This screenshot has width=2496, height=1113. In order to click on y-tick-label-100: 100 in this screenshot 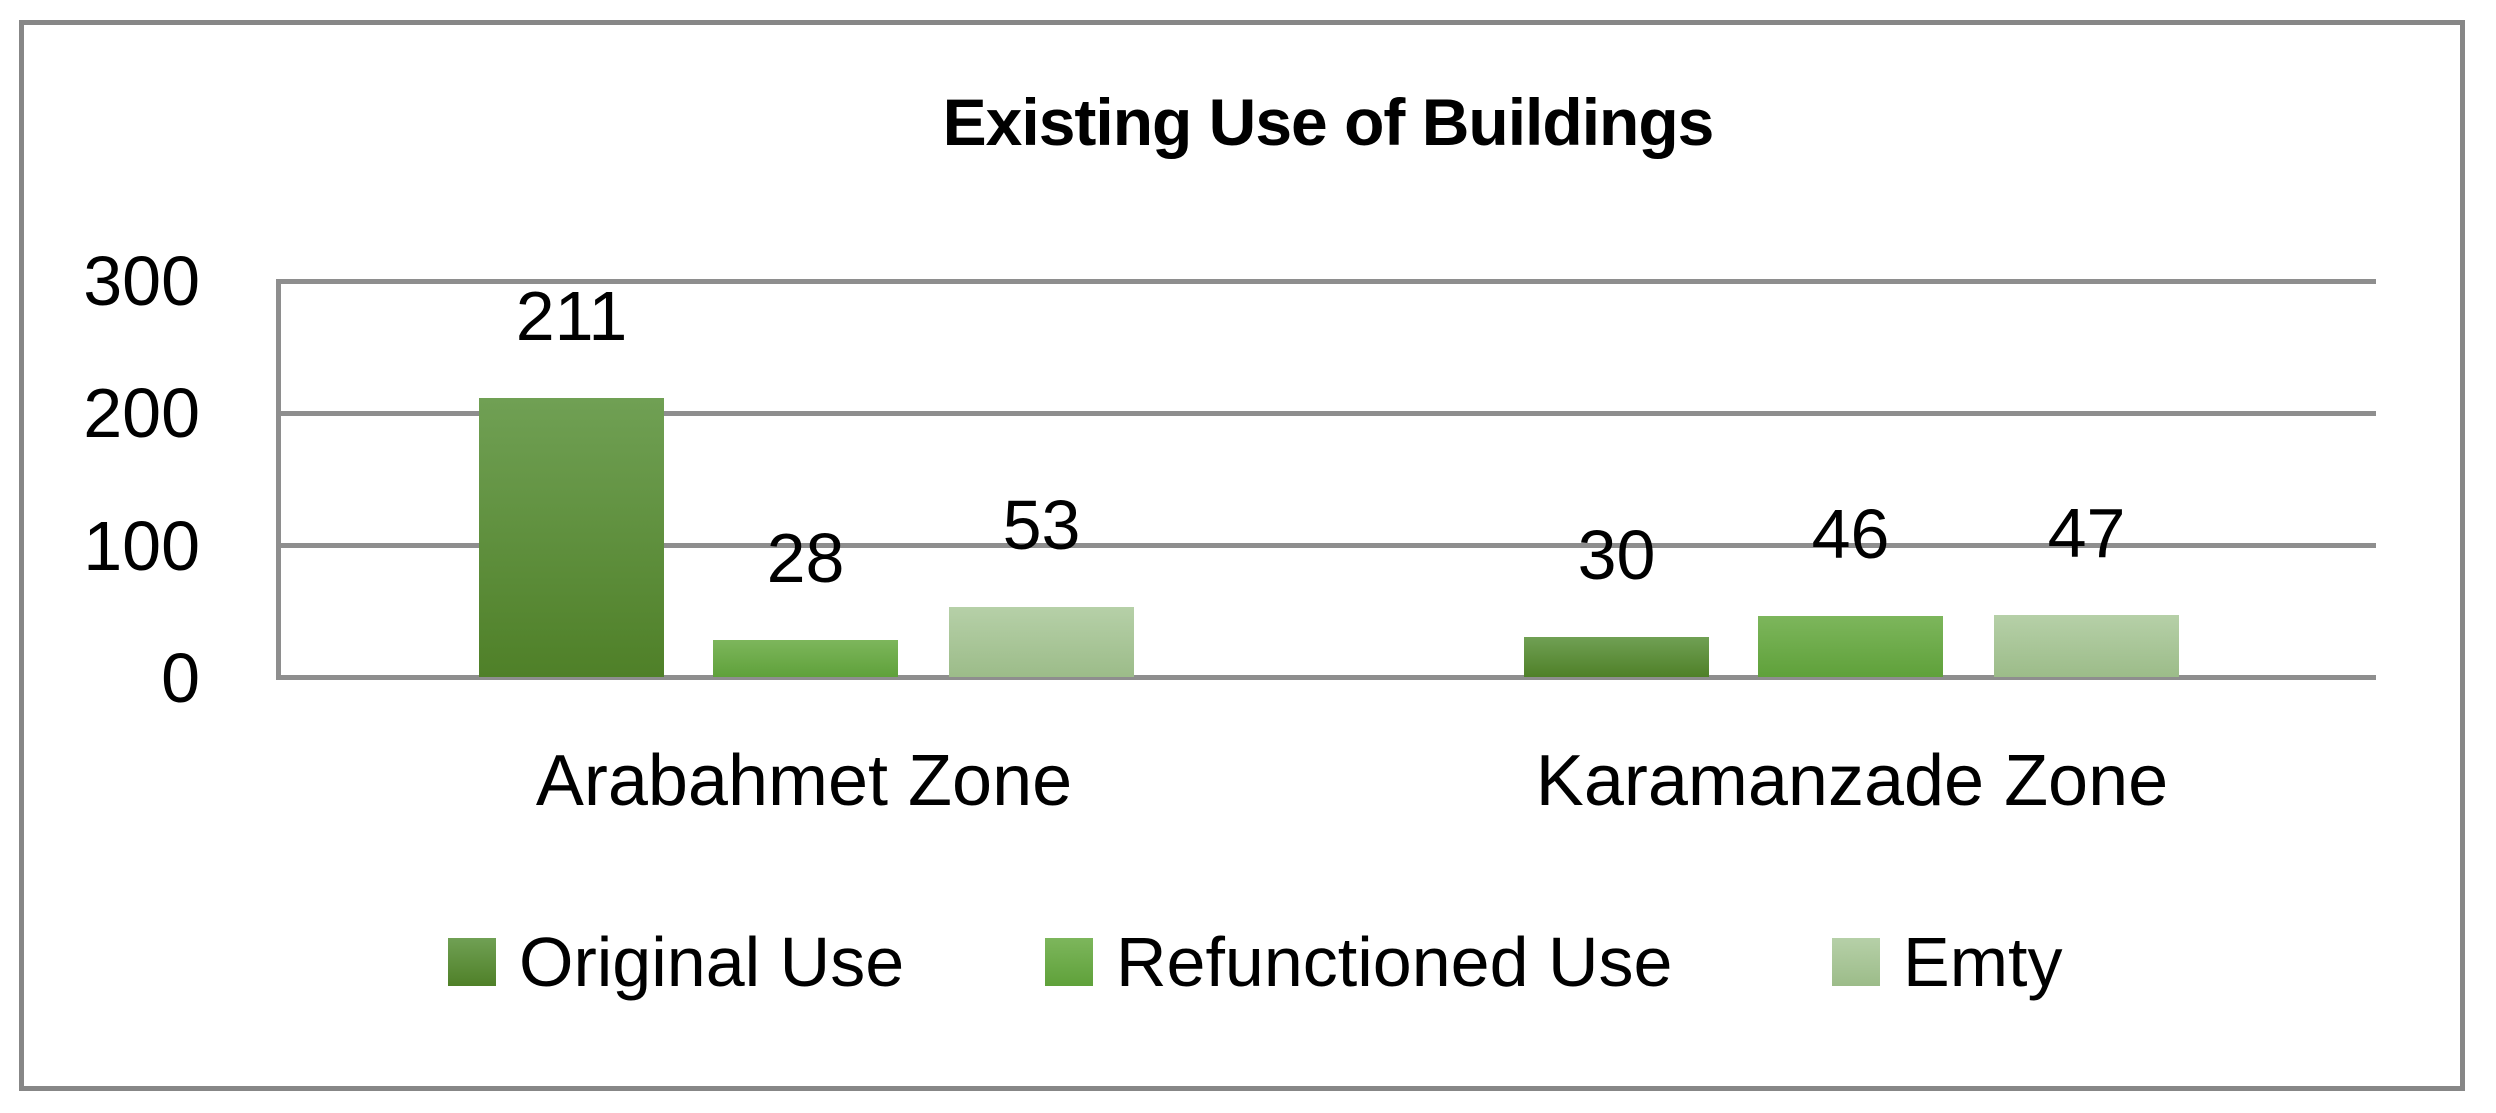, I will do `click(141, 546)`.